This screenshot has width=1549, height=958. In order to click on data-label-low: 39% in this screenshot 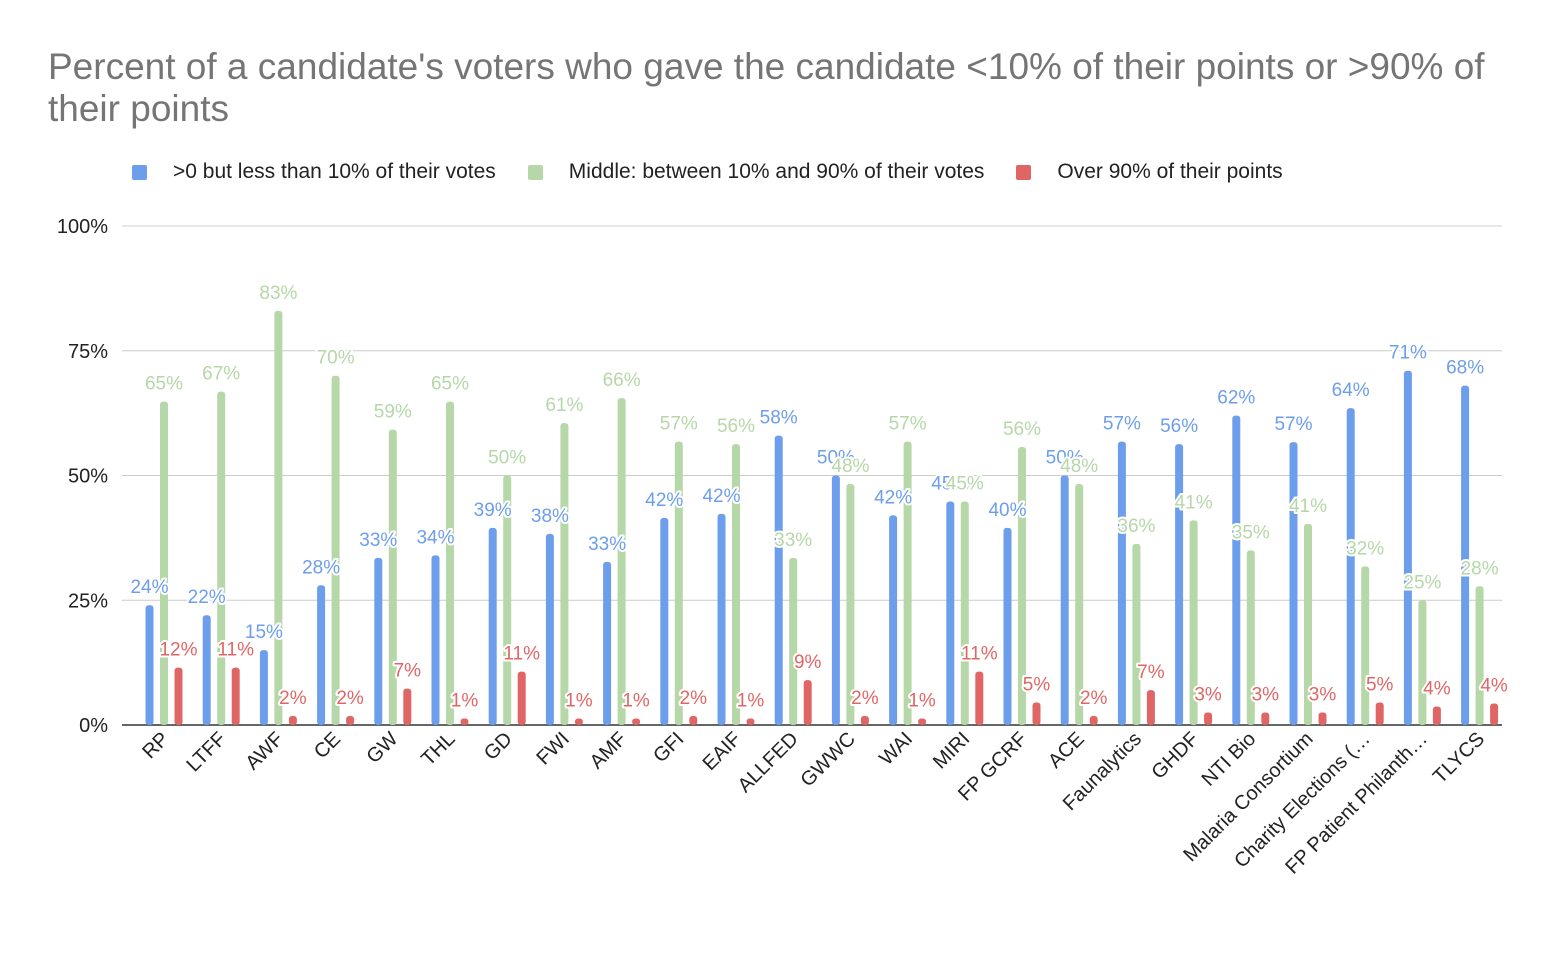, I will do `click(493, 510)`.